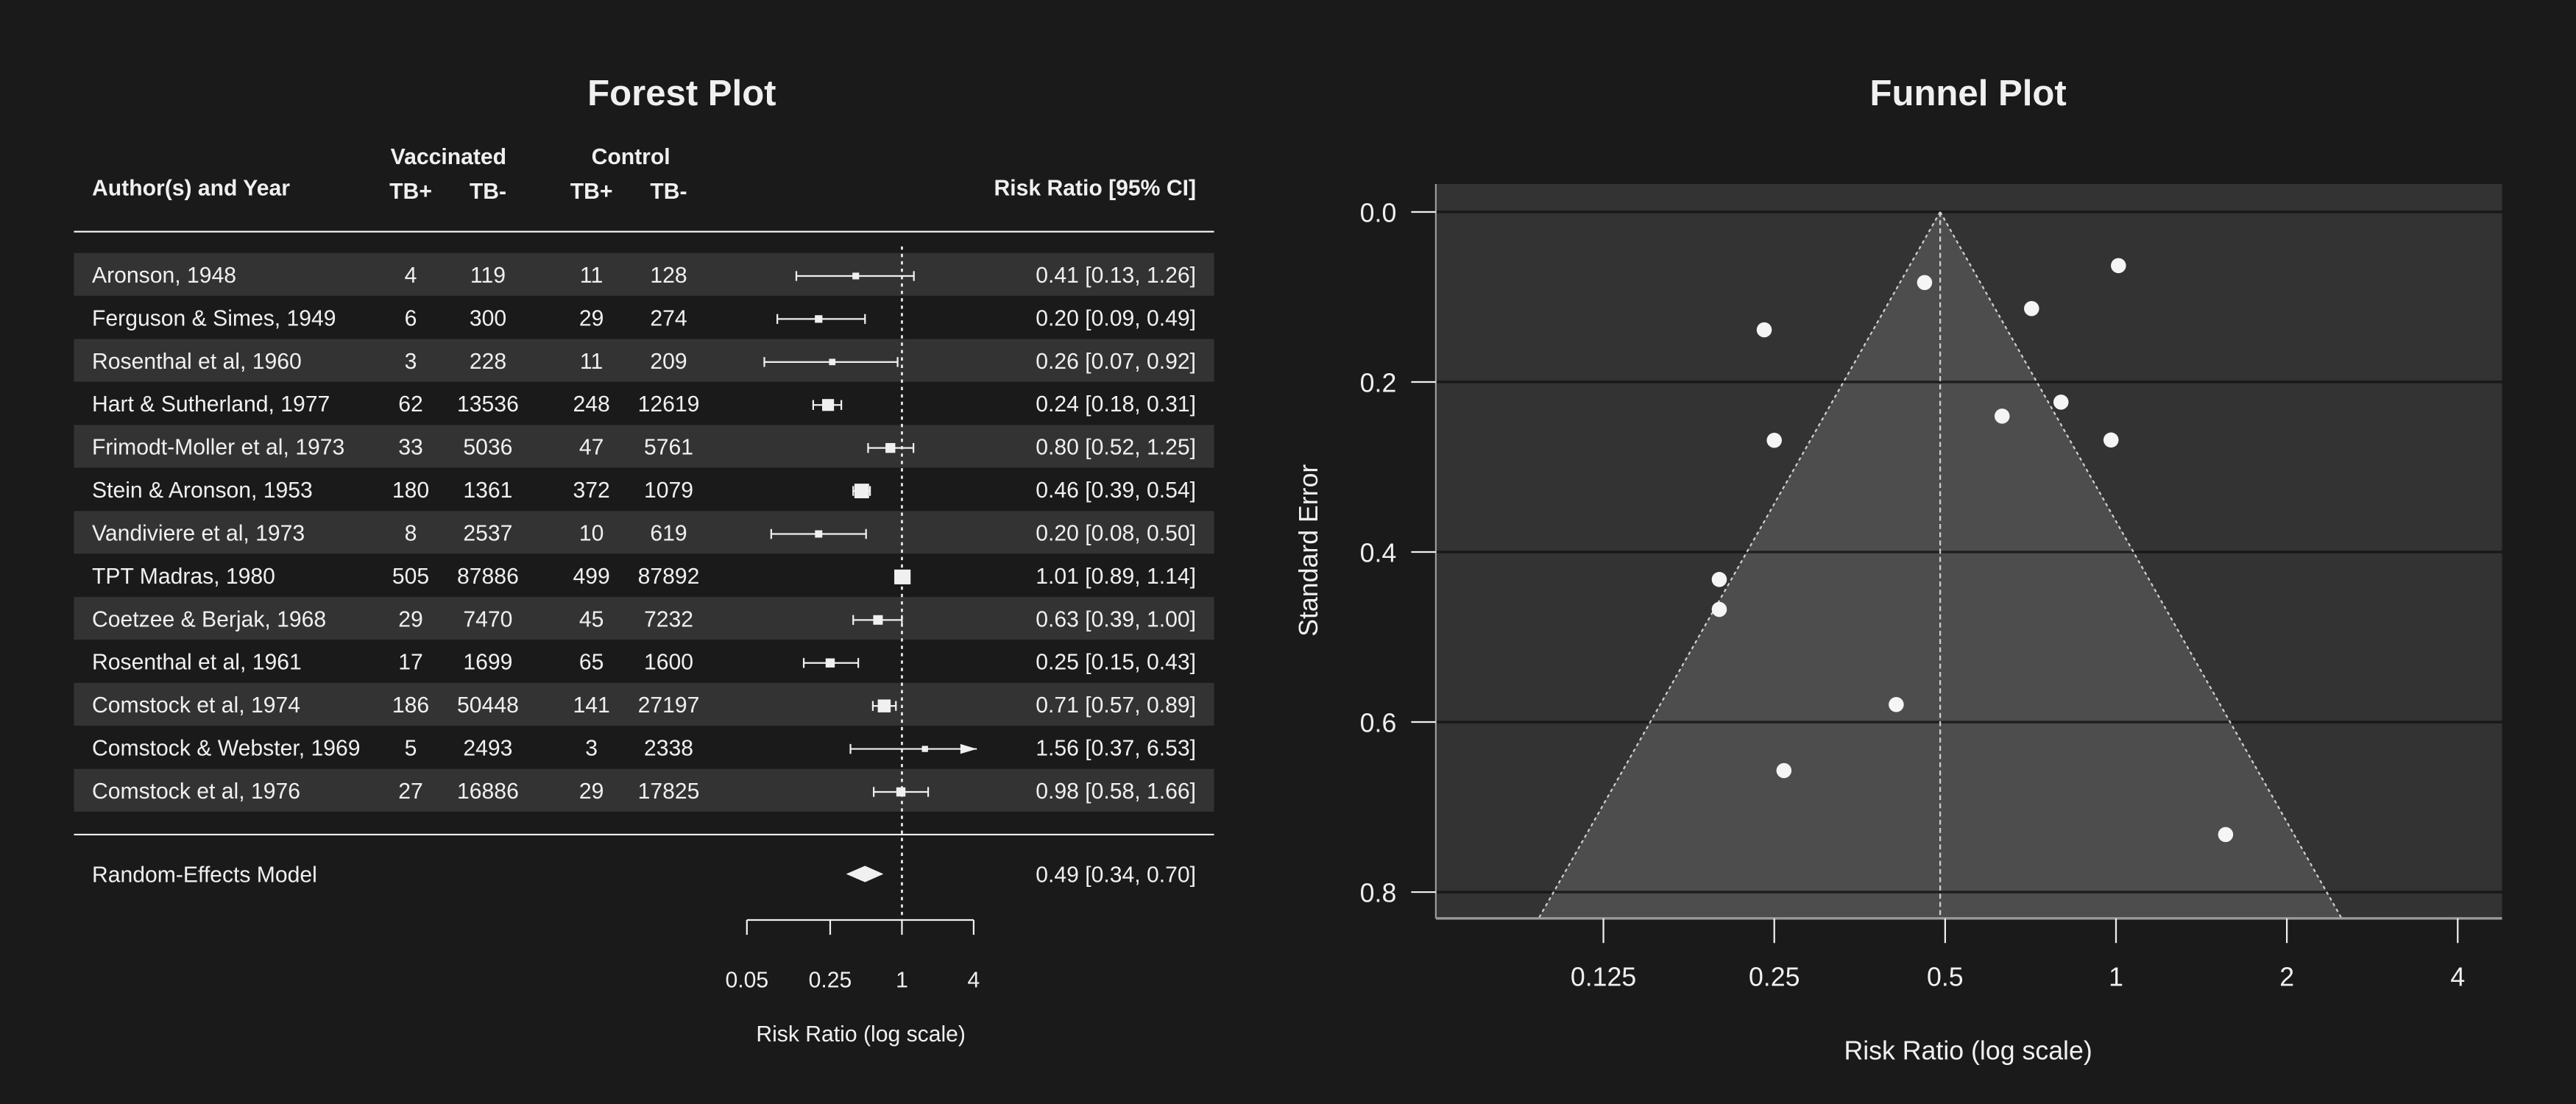 This screenshot has height=1104, width=2576. What do you see at coordinates (488, 791) in the screenshot?
I see `vacc-tbneg-cell: 16886` at bounding box center [488, 791].